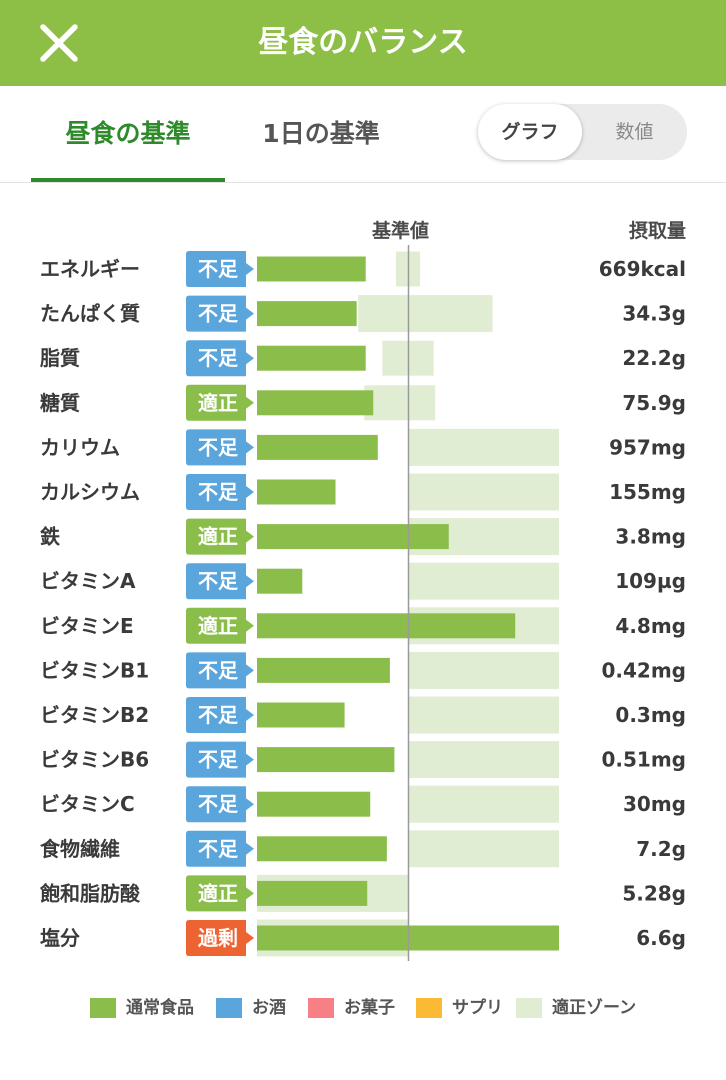 This screenshot has height=1080, width=726. What do you see at coordinates (643, 670) in the screenshot?
I see `intake-value: 0.42mg` at bounding box center [643, 670].